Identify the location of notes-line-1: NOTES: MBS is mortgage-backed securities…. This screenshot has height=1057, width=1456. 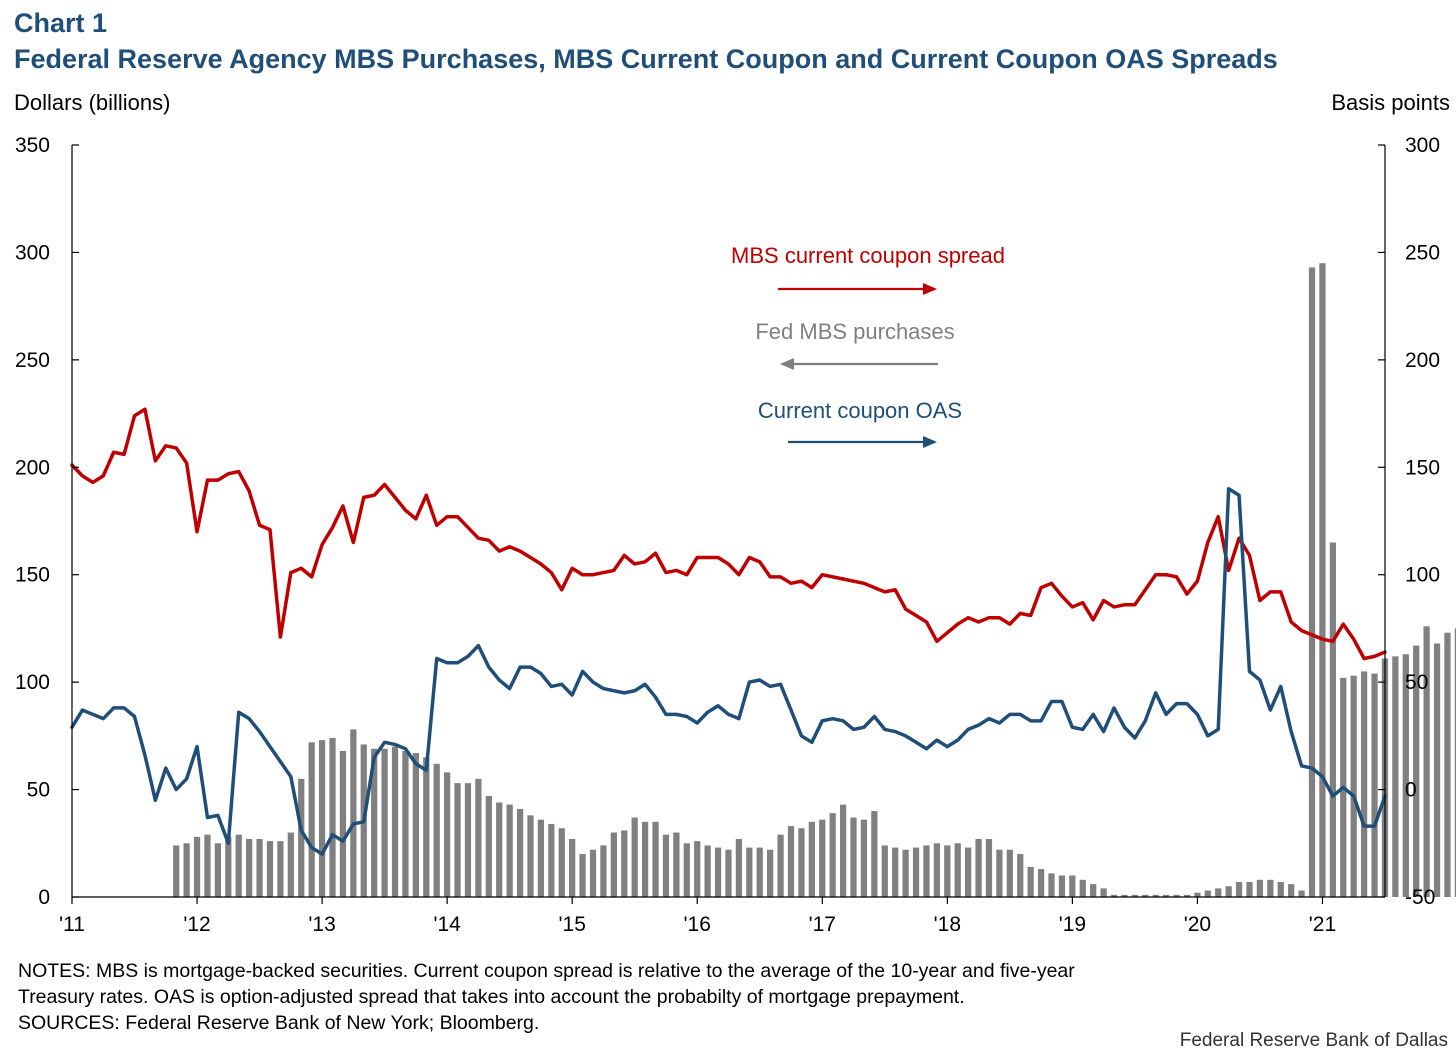
(546, 971).